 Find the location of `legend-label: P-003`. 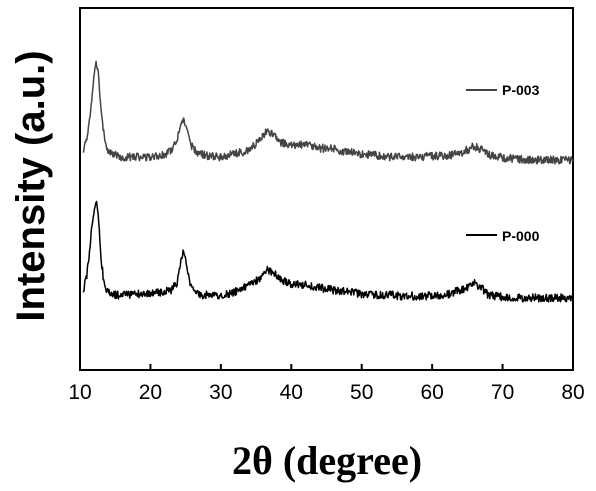

legend-label: P-003 is located at coordinates (521, 90).